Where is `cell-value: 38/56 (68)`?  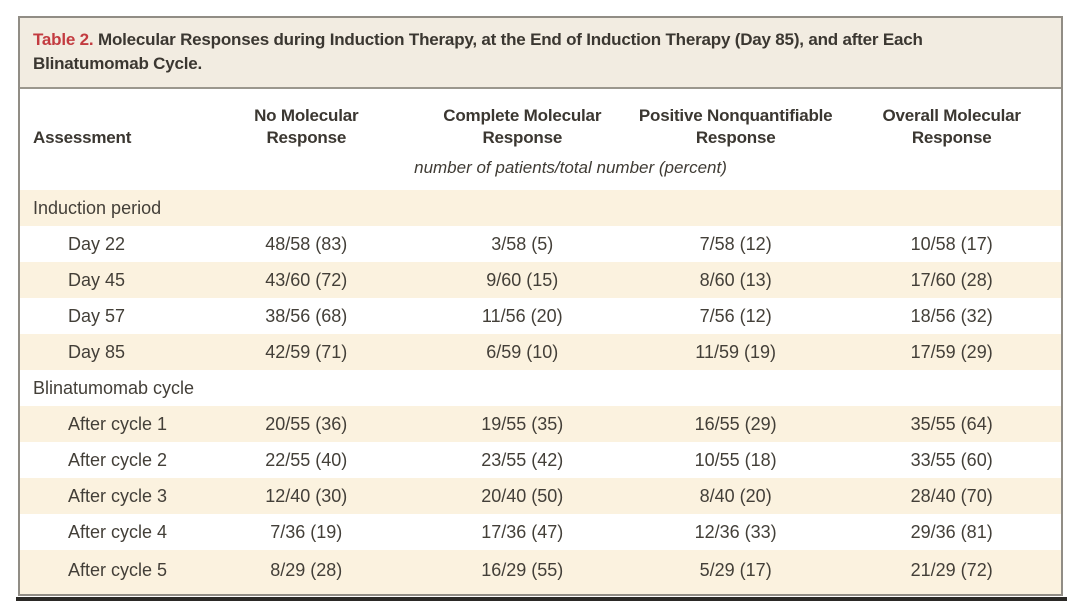
cell-value: 38/56 (68) is located at coordinates (306, 315).